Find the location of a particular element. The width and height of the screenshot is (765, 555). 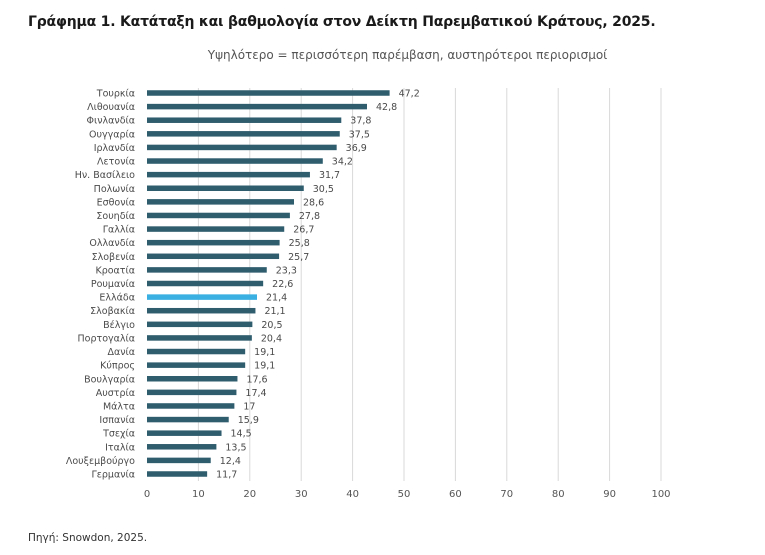

category-label: Ιρλανδία is located at coordinates (114, 148).